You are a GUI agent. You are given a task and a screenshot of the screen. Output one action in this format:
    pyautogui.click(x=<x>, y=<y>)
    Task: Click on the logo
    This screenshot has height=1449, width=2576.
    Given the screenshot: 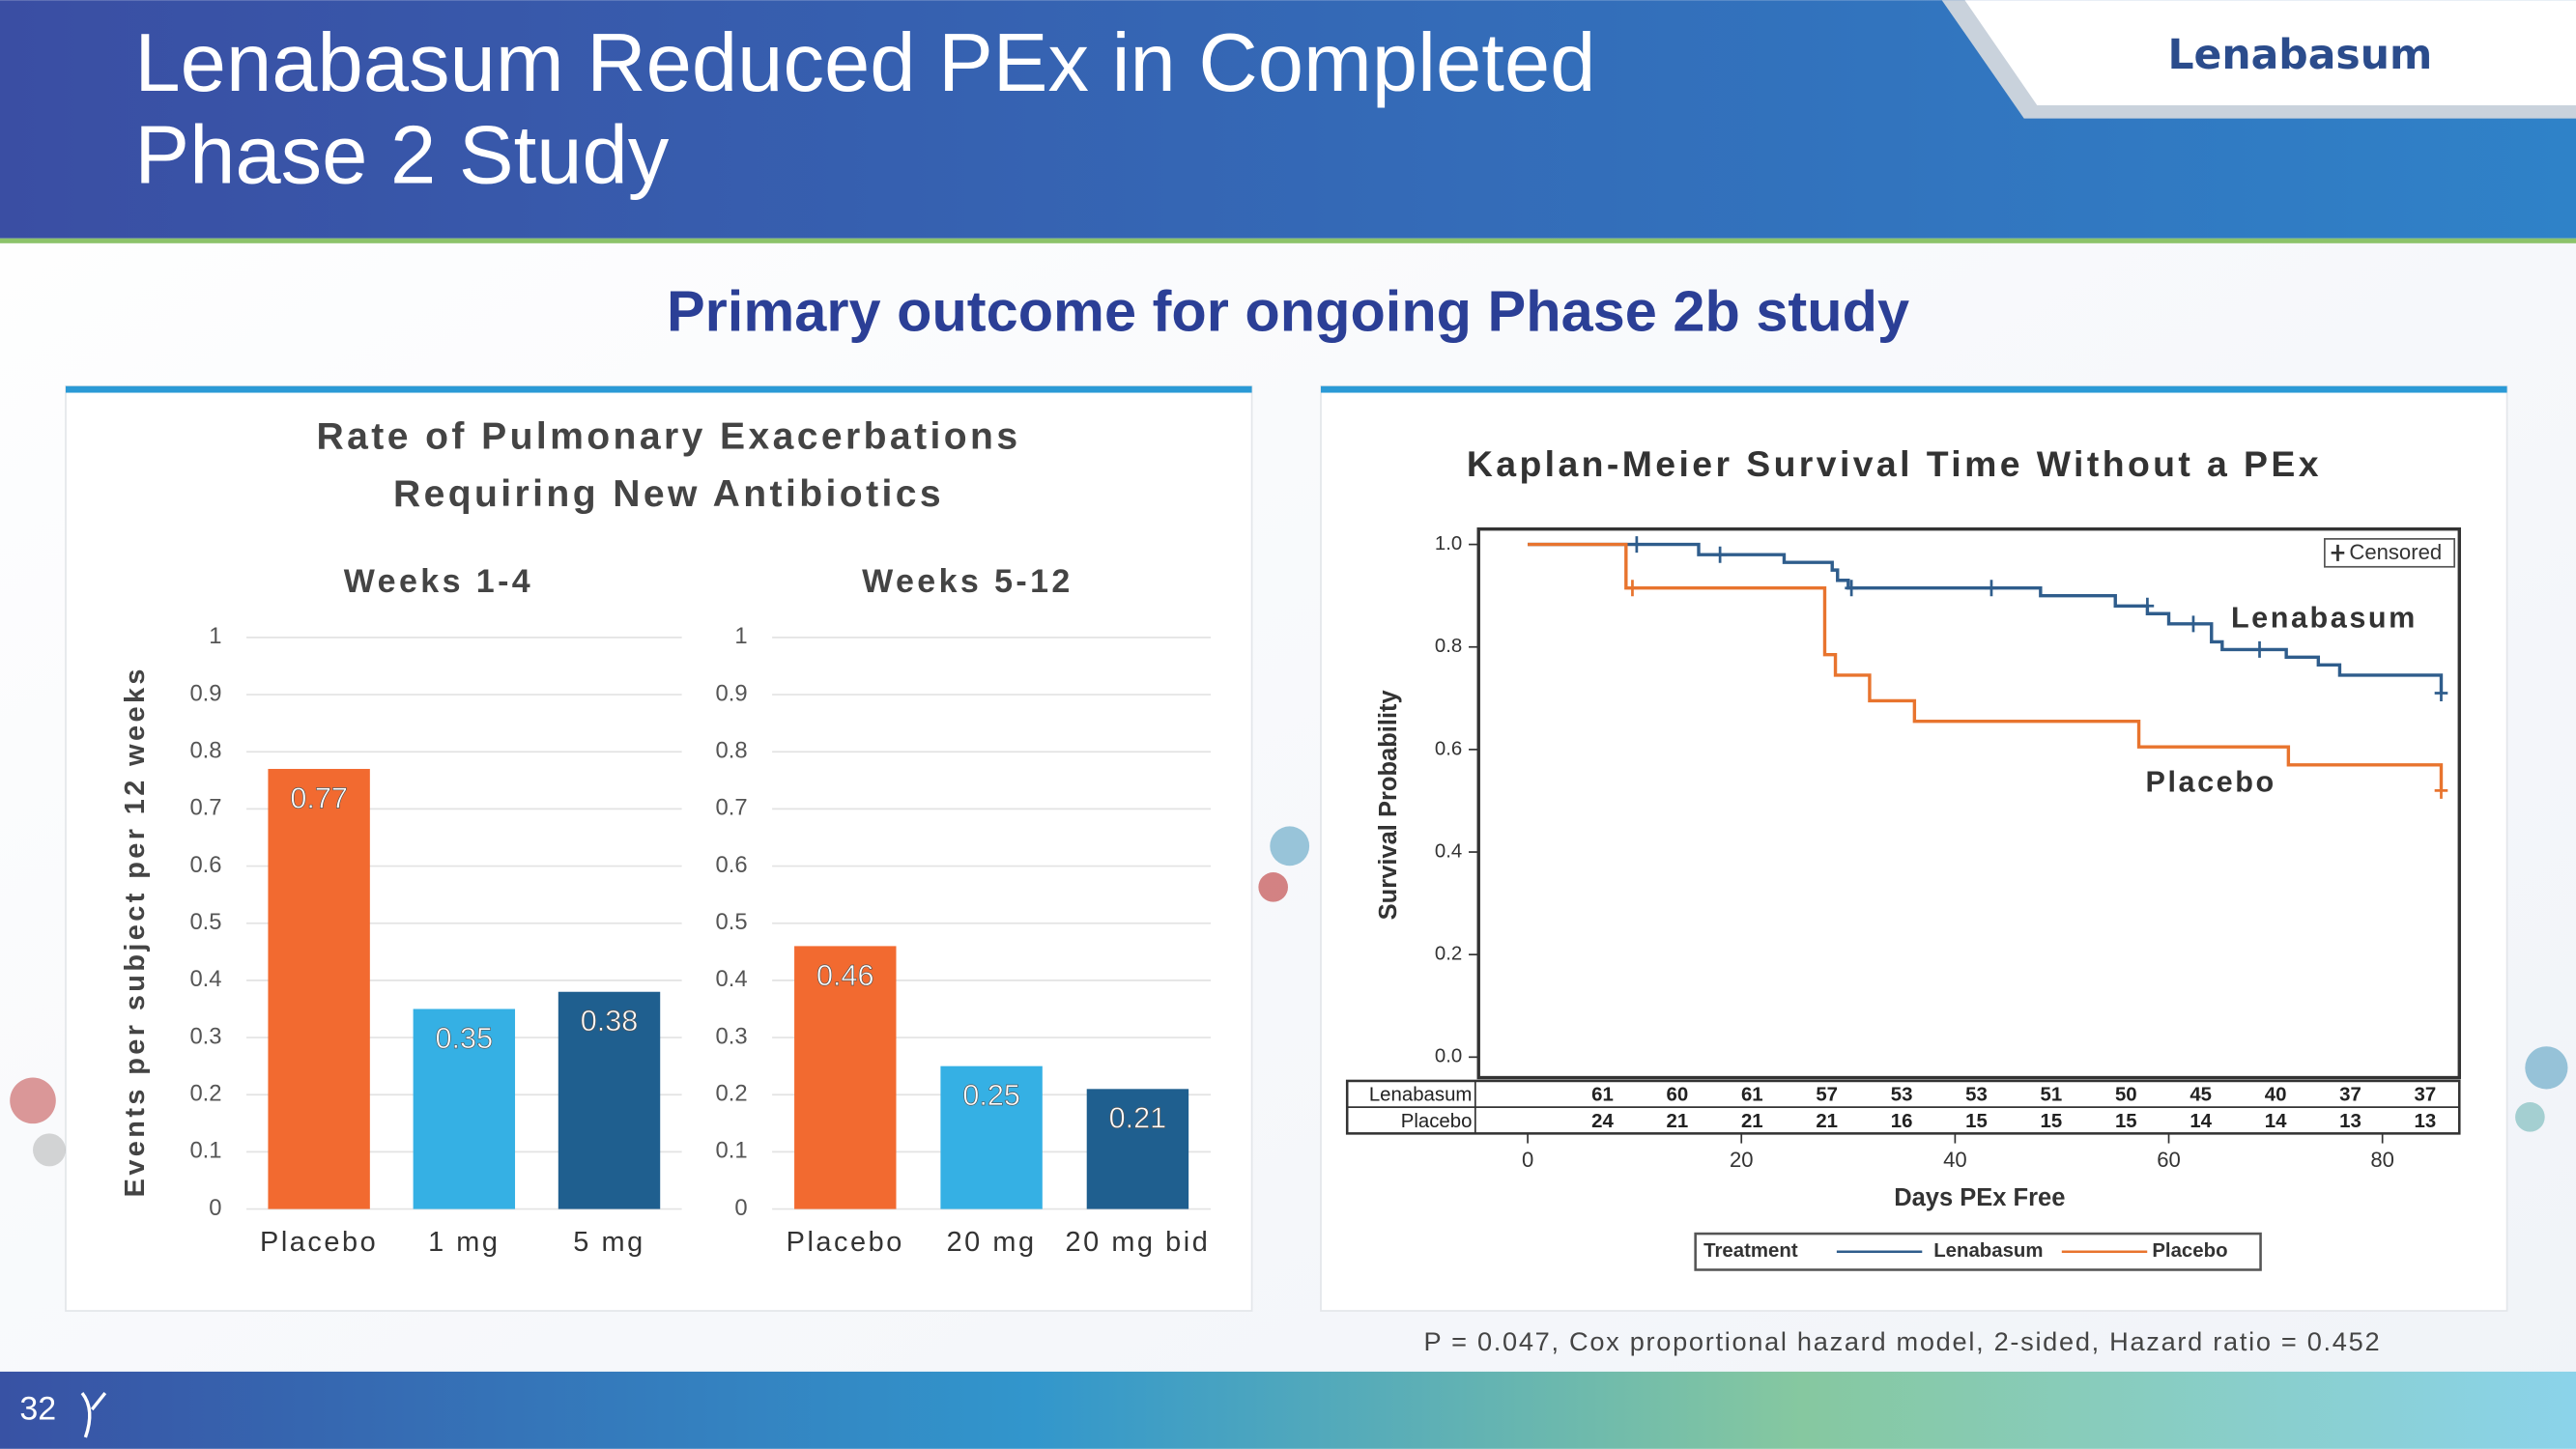 What is the action you would take?
    pyautogui.click(x=94, y=1414)
    